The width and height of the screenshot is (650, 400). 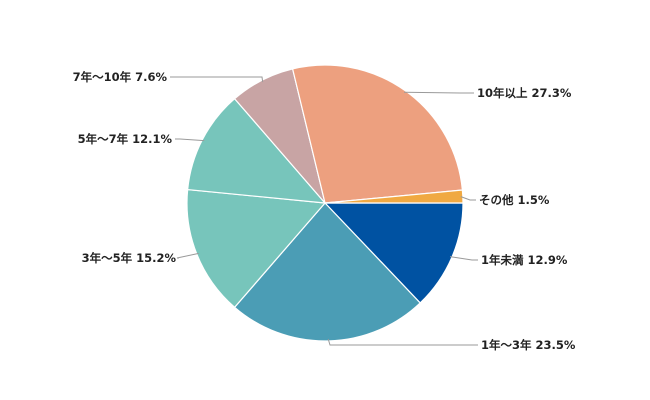 I want to click on slice-label: 5年～7年 12.1%, so click(x=125, y=139).